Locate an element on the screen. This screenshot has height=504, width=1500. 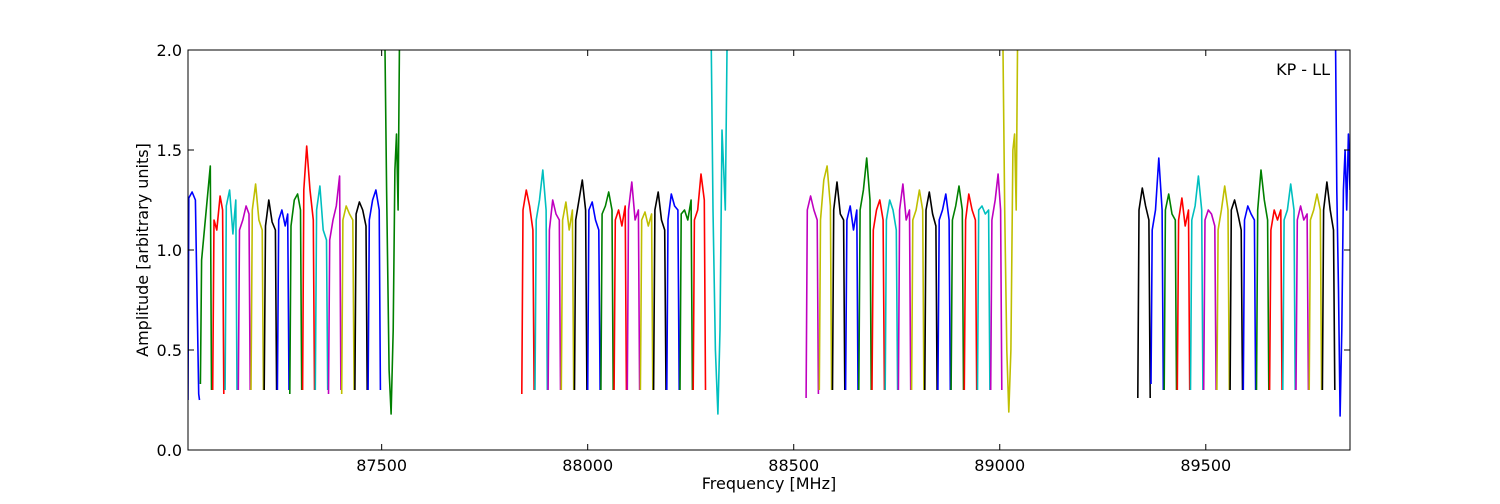
y-tick-label: 0.0 is located at coordinates (169, 450).